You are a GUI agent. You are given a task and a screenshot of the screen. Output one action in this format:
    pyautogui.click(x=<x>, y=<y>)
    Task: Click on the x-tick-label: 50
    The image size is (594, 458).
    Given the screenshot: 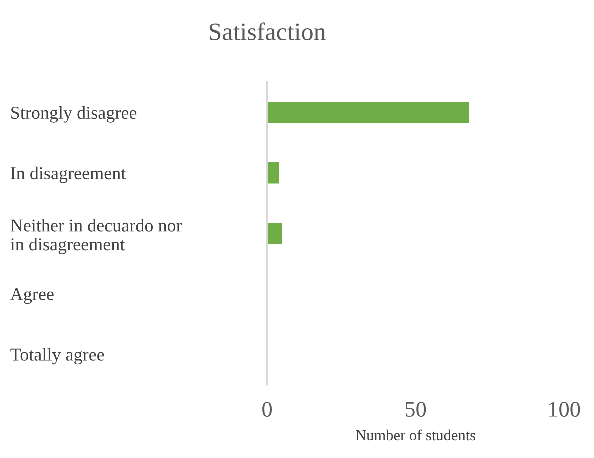 What is the action you would take?
    pyautogui.click(x=416, y=410)
    